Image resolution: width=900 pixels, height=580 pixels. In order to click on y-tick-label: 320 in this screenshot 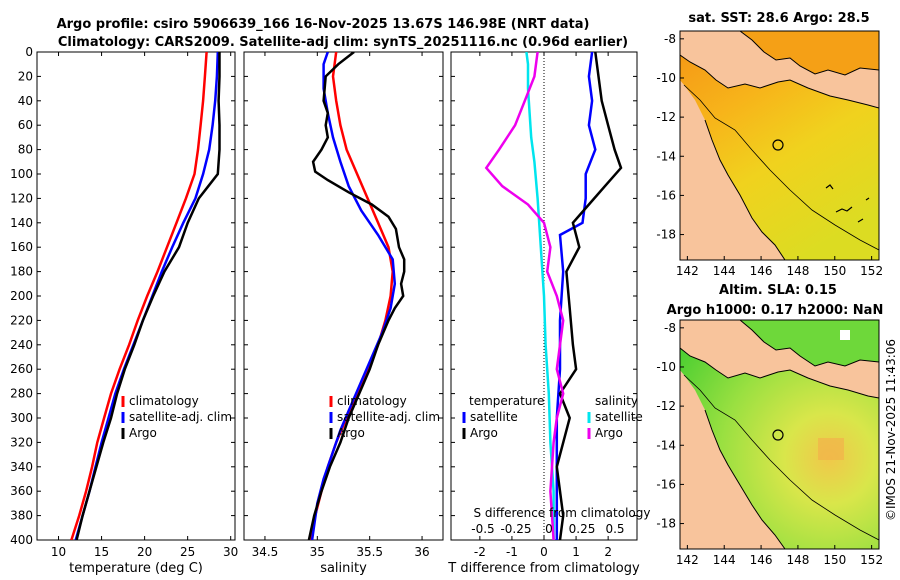, I will do `click(21, 442)`.